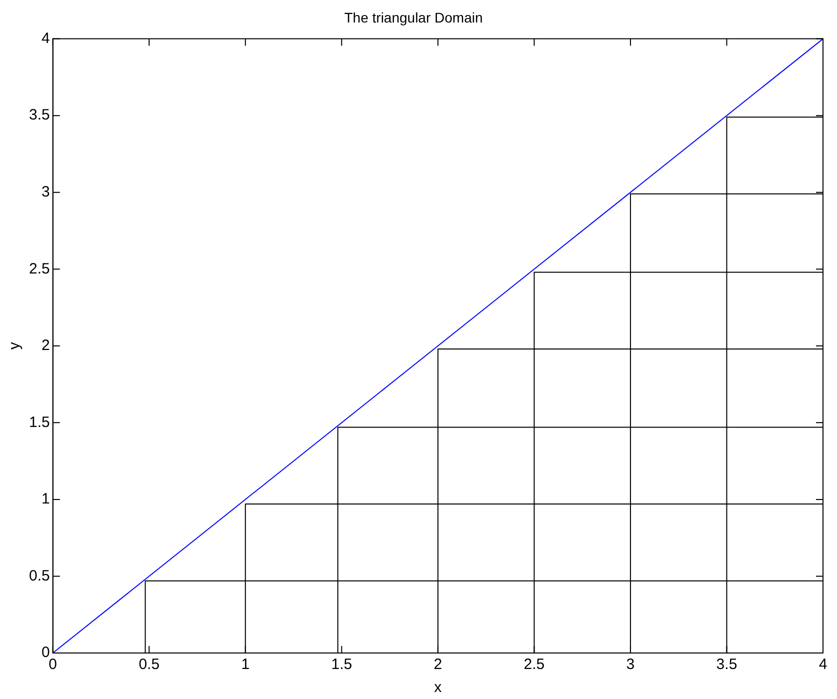  What do you see at coordinates (534, 665) in the screenshot?
I see `x-tick-label: 2.5` at bounding box center [534, 665].